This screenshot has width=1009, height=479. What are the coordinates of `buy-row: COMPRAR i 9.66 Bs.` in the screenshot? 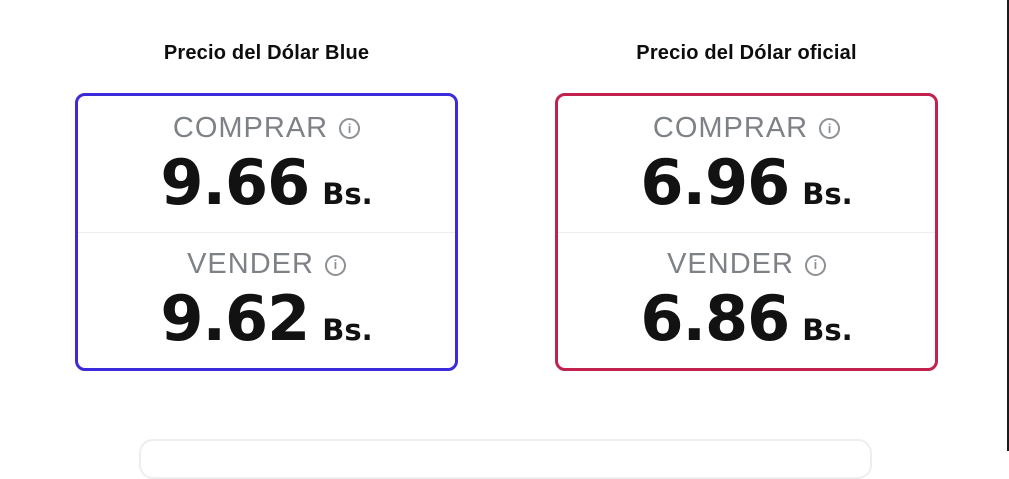 It's located at (266, 164).